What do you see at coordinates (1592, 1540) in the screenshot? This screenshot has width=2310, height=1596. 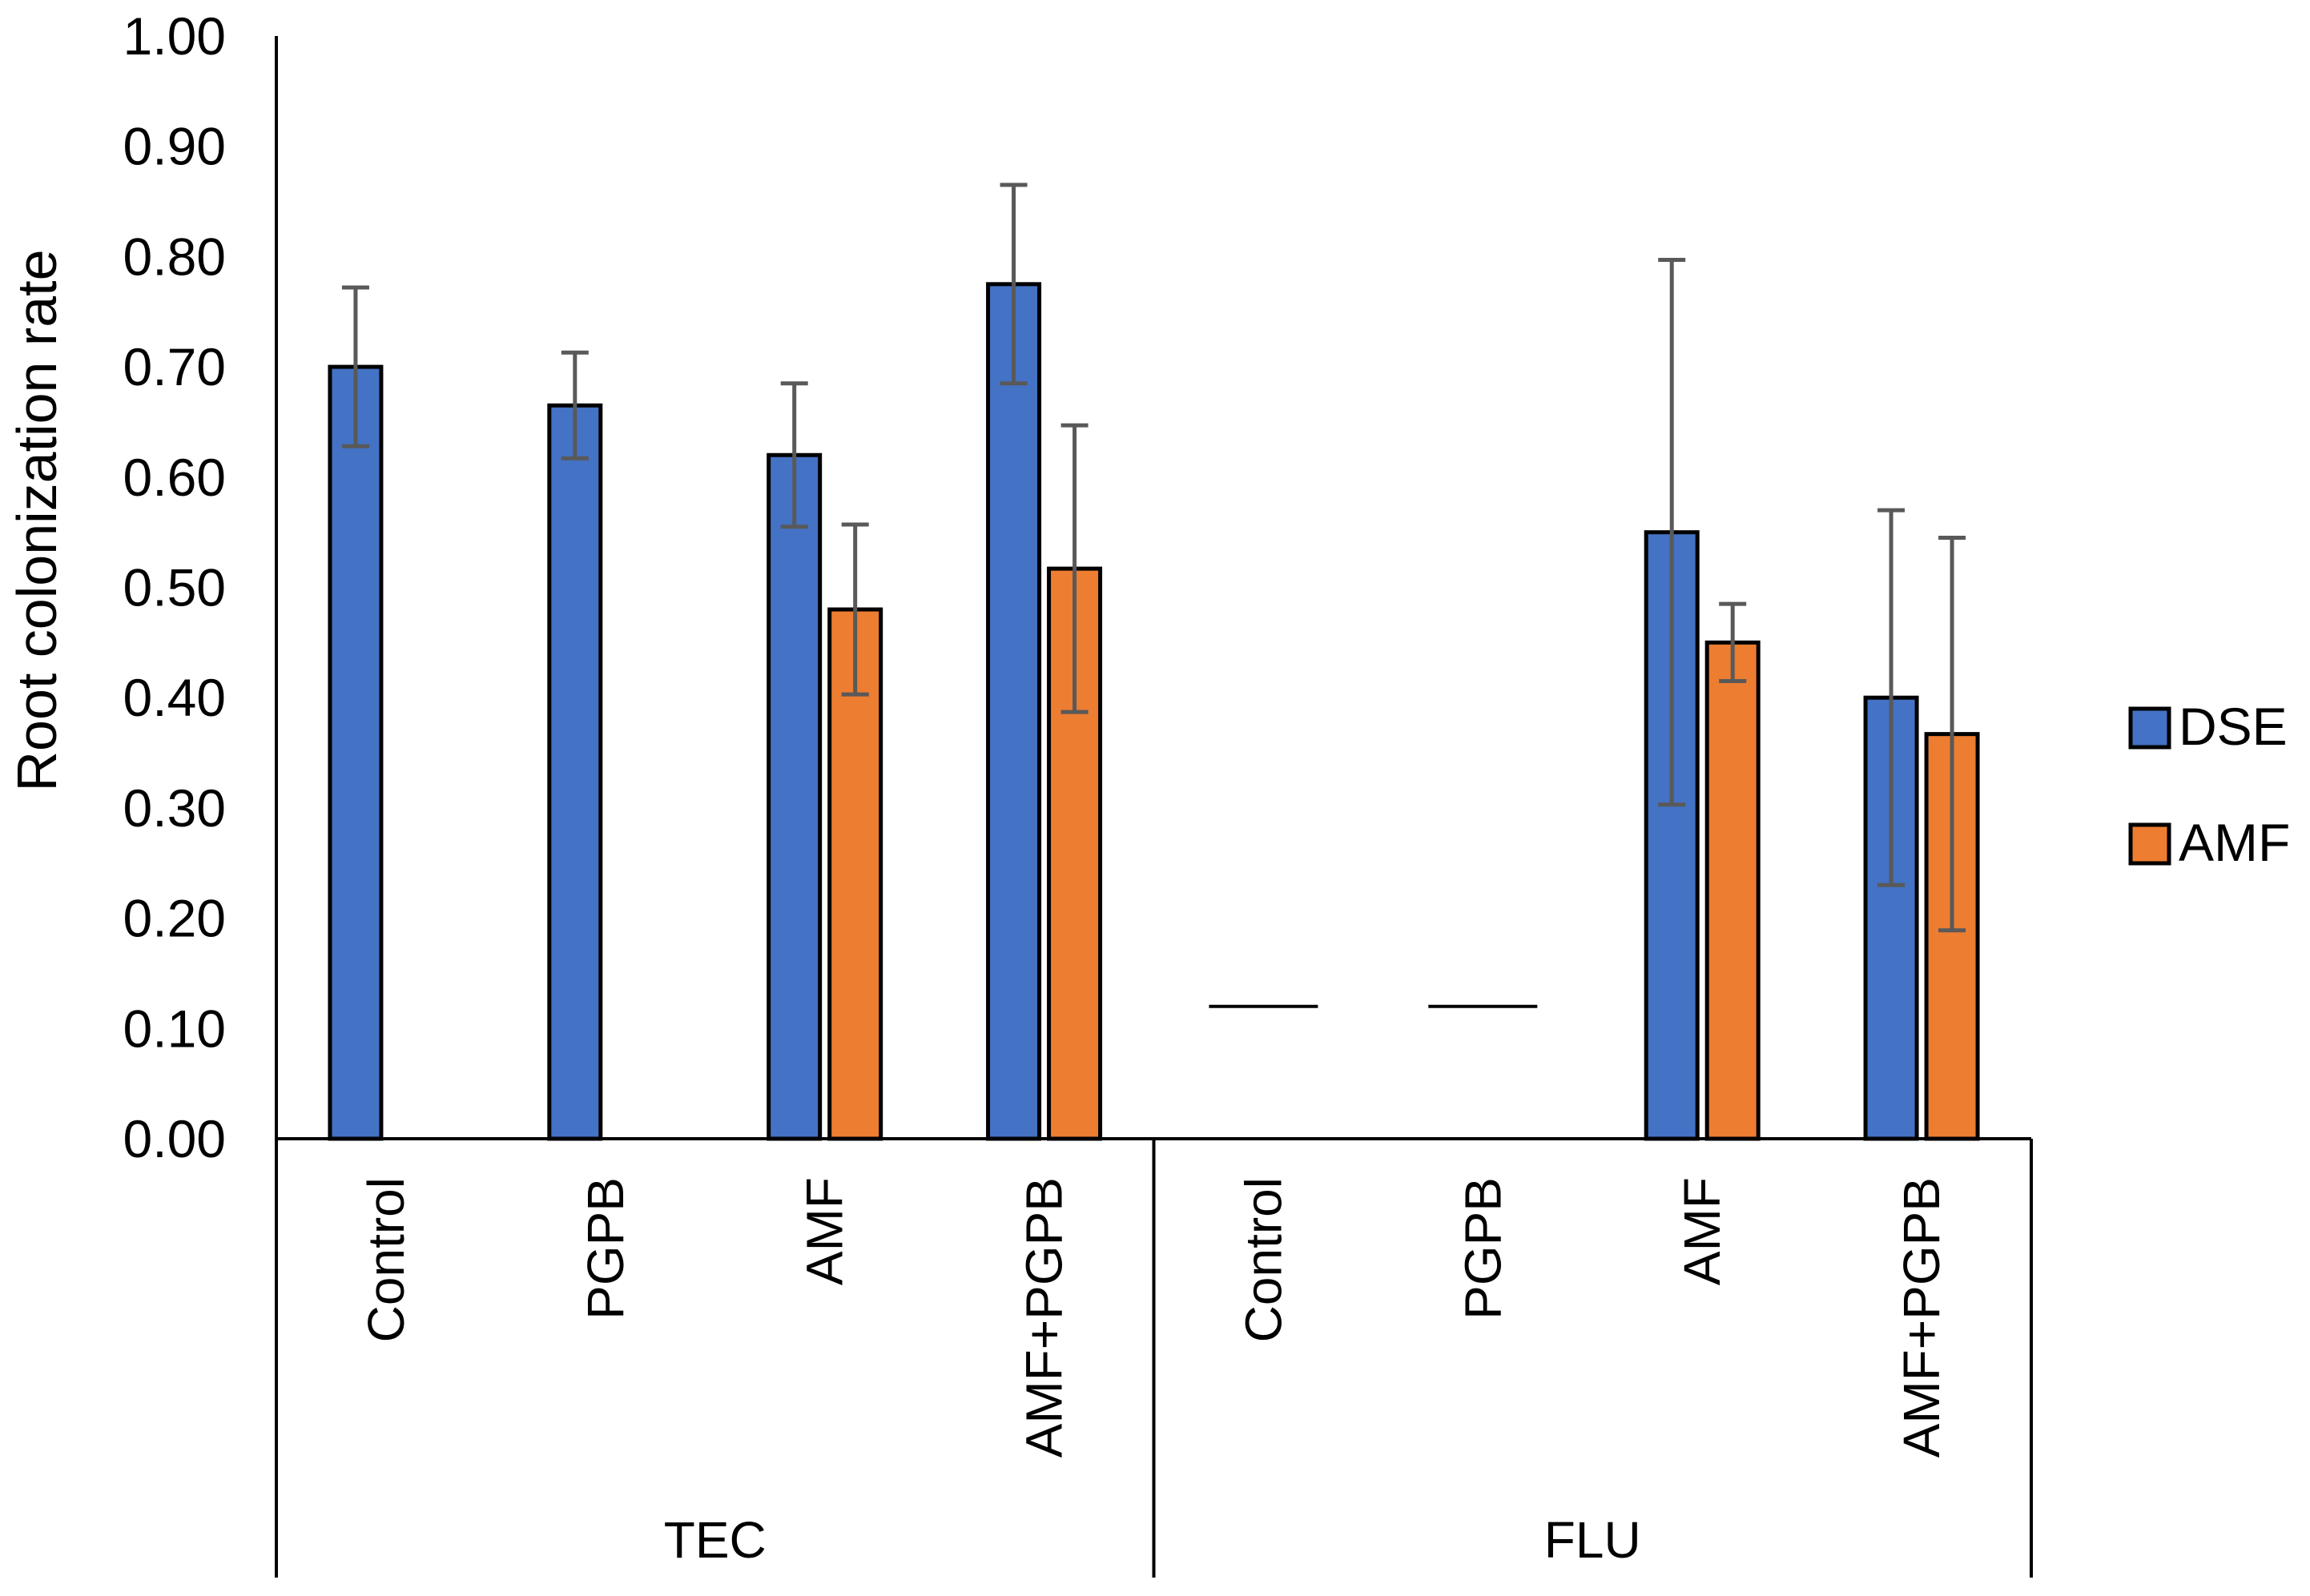 I see `group-label: FLU` at bounding box center [1592, 1540].